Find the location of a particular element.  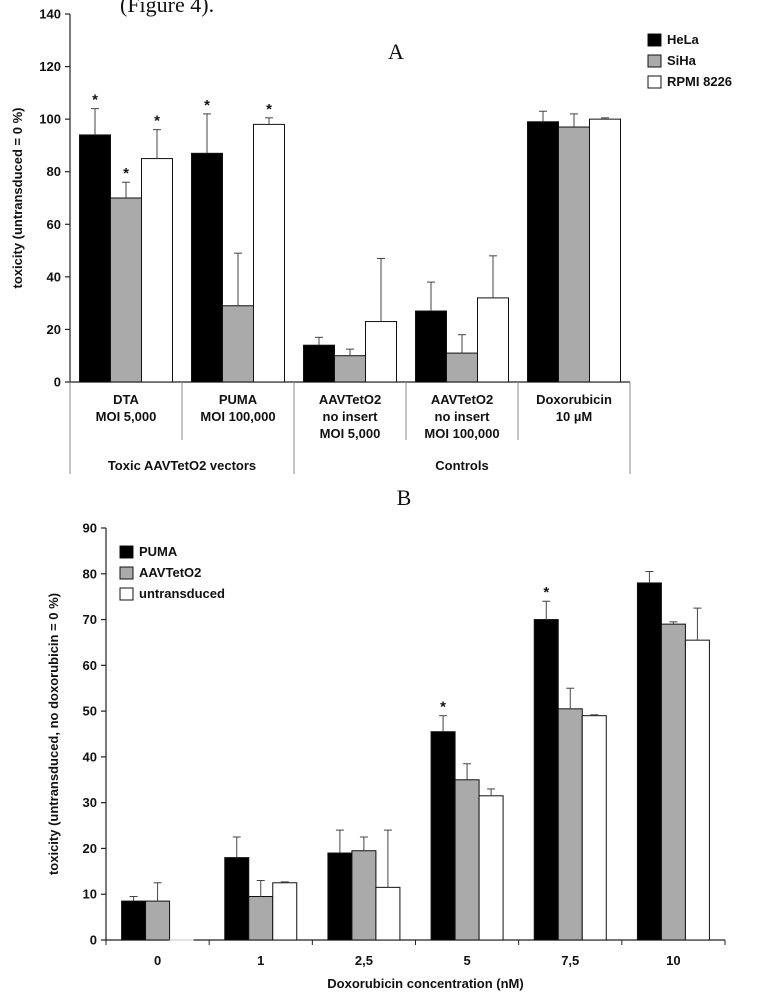

x-tick-label: 2,5 is located at coordinates (364, 960).